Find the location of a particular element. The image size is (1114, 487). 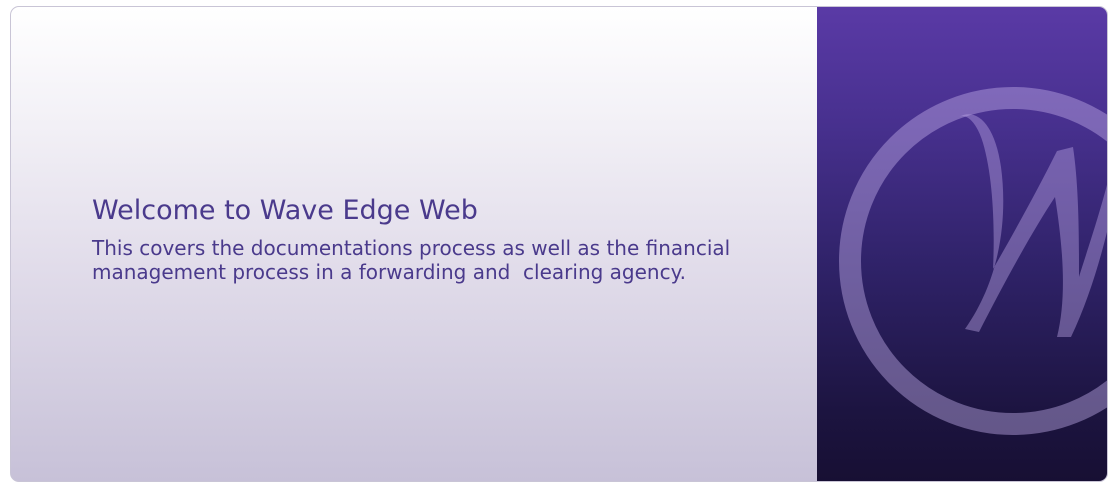

welcome-title: Welcome to Wave Edge Web is located at coordinates (285, 210).